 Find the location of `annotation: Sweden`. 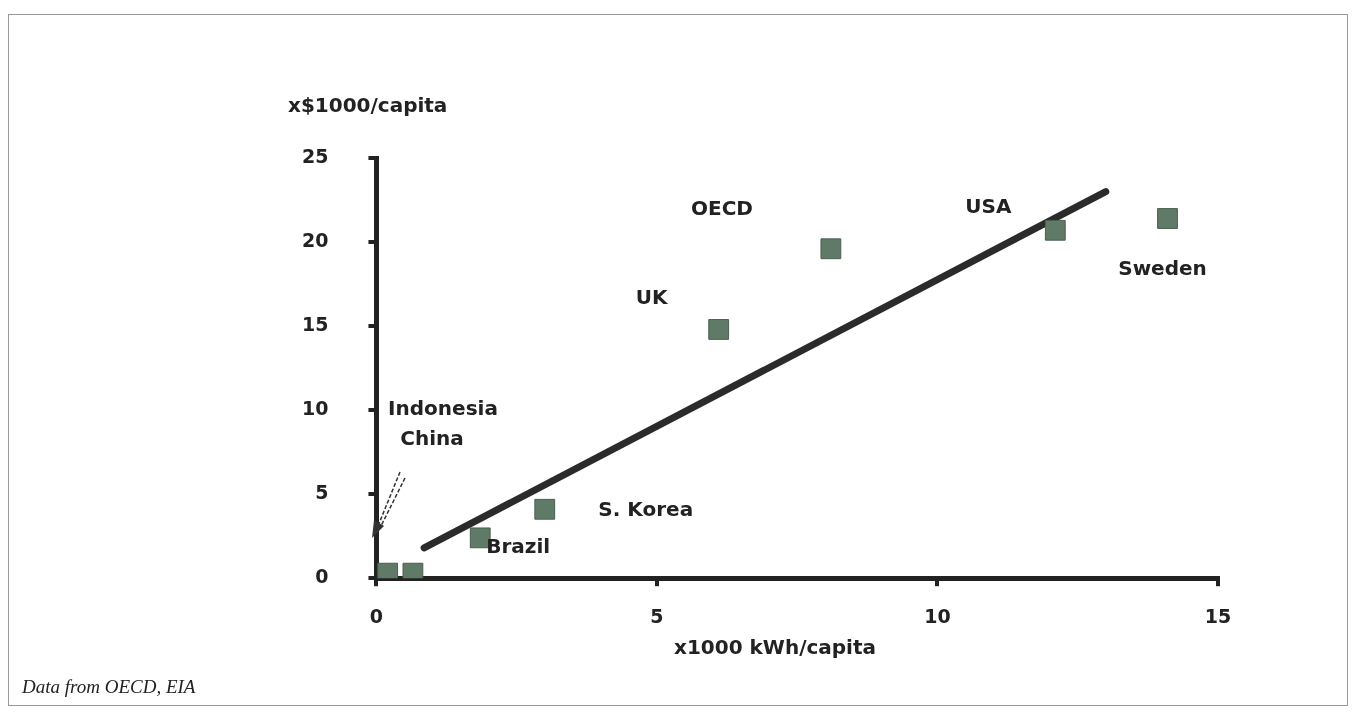

annotation: Sweden is located at coordinates (1162, 267).